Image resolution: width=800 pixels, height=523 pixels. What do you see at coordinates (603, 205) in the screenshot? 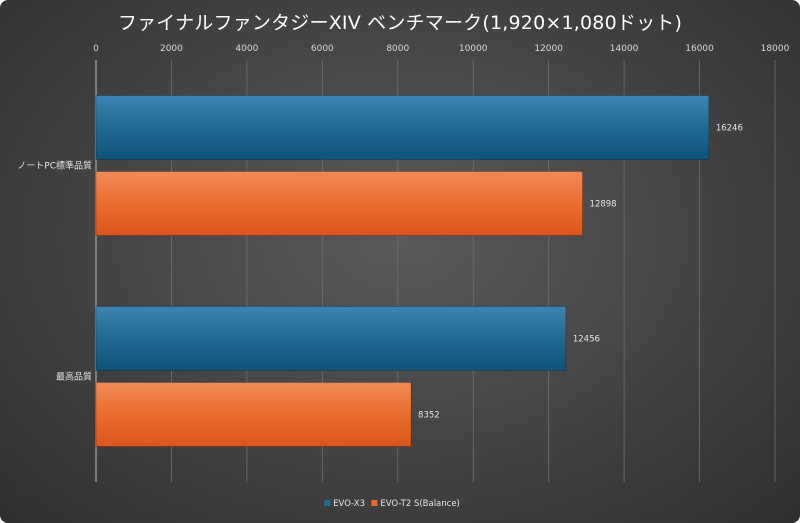
I see `data-label: 12898` at bounding box center [603, 205].